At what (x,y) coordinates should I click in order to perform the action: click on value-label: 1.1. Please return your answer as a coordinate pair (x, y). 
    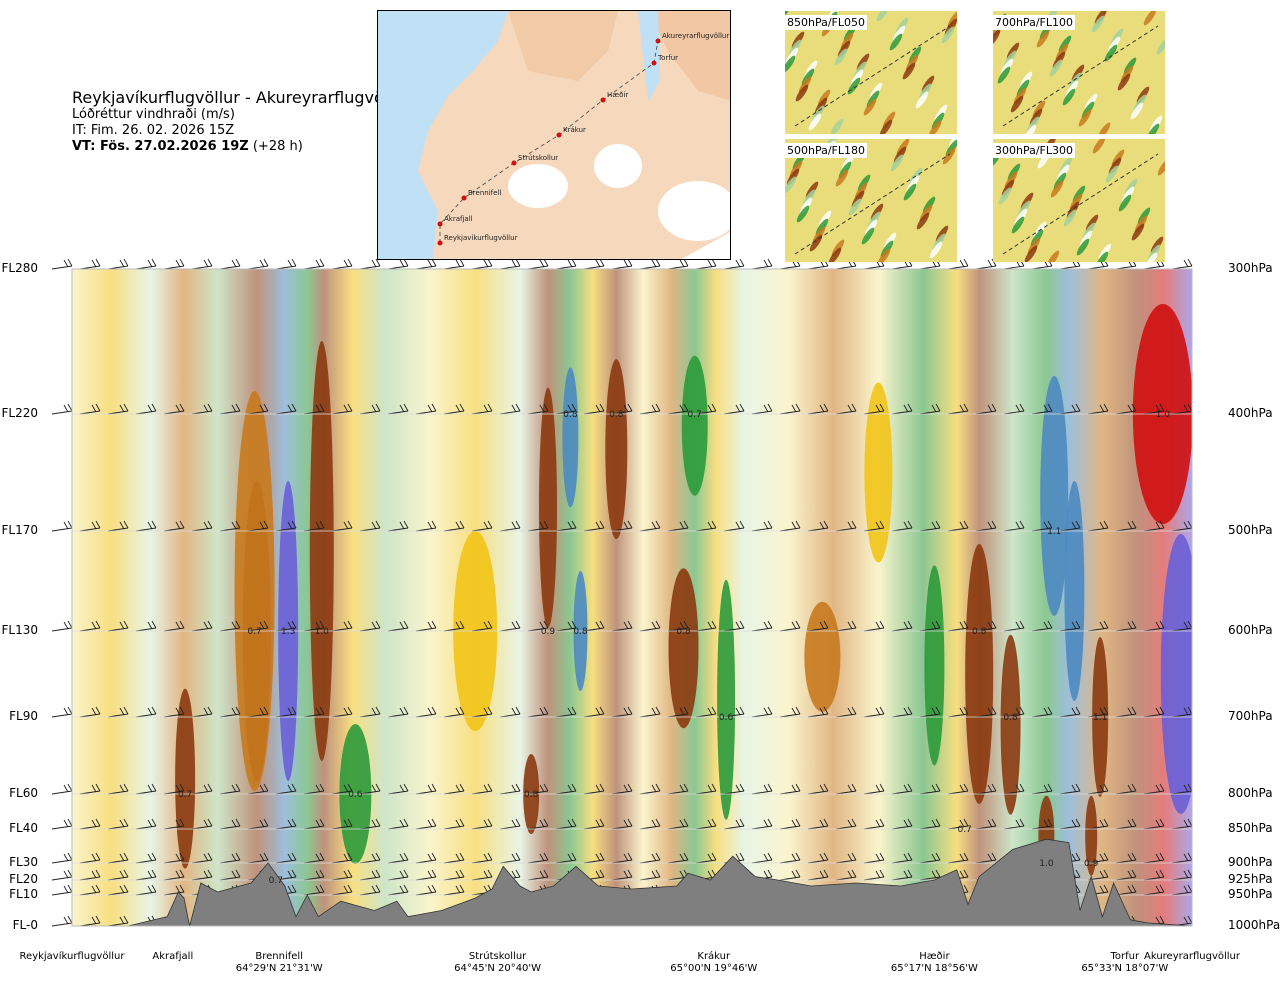
    Looking at the image, I should click on (1100, 718).